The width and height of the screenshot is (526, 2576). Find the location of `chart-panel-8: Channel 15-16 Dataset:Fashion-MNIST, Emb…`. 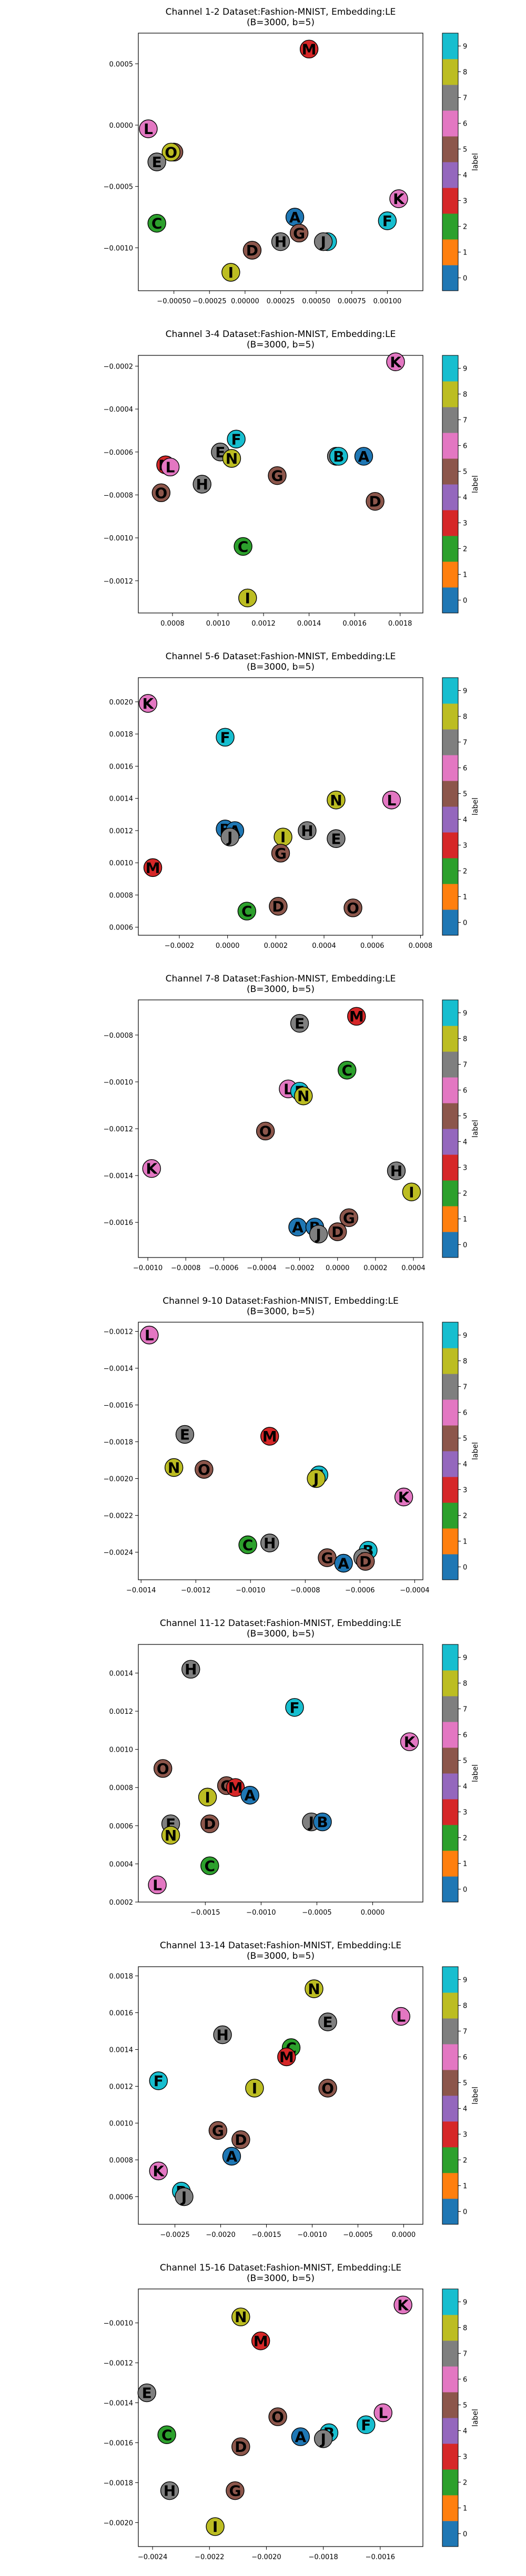

chart-panel-8: Channel 15-16 Dataset:Fashion-MNIST, Emb… is located at coordinates (292, 2412).